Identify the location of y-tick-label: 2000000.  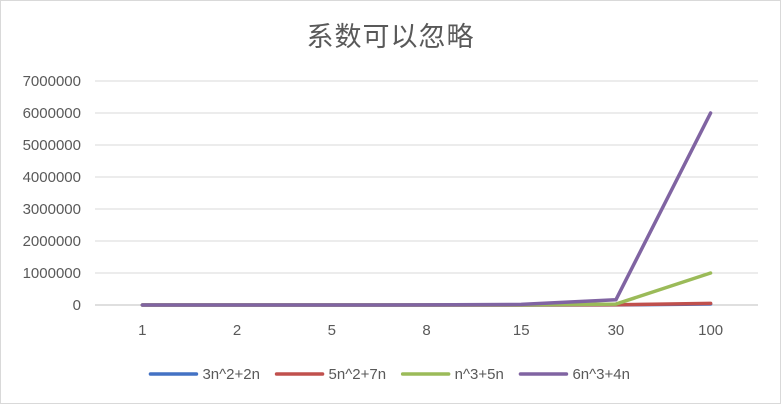
(52, 241).